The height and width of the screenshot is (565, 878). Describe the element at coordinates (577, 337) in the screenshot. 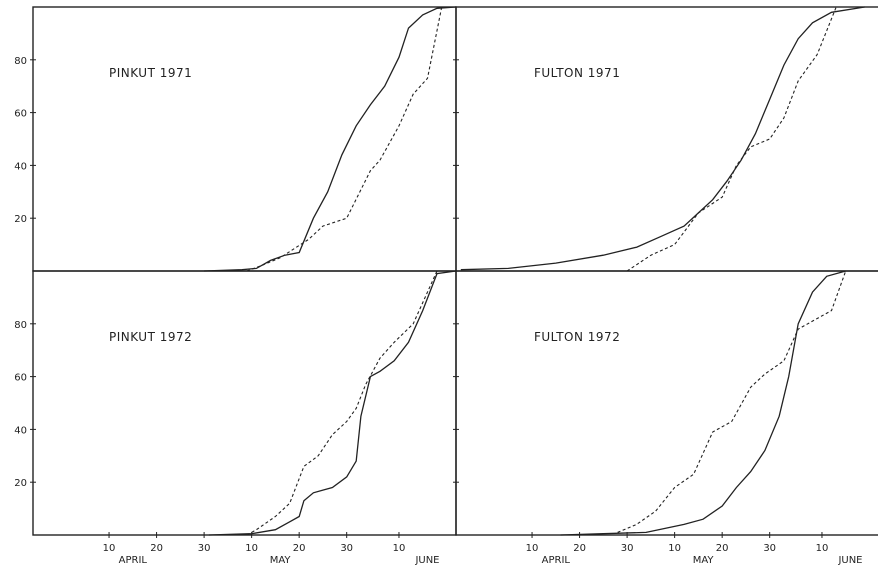

I see `panel-title: FULTON 1972` at that location.